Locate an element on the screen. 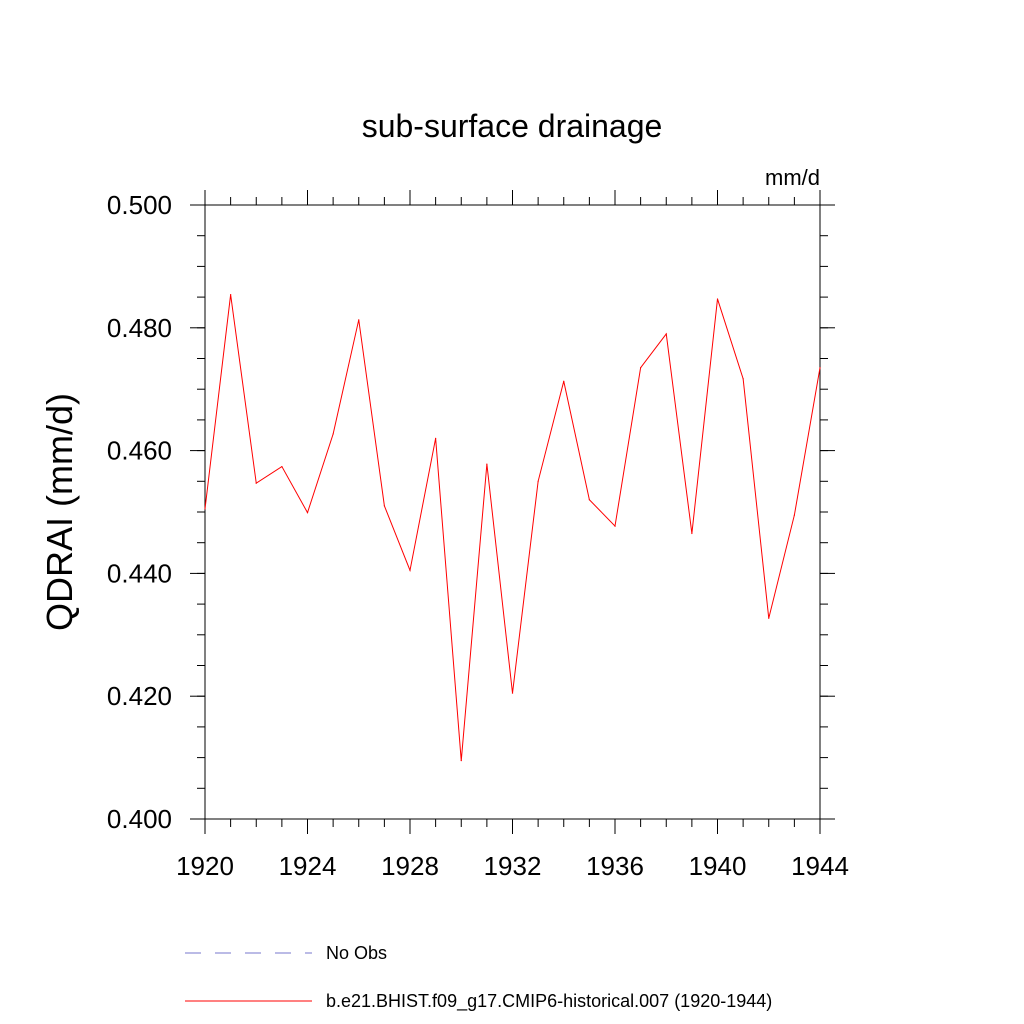 This screenshot has height=1024, width=1024. x-tick-label: 1920 is located at coordinates (205, 866).